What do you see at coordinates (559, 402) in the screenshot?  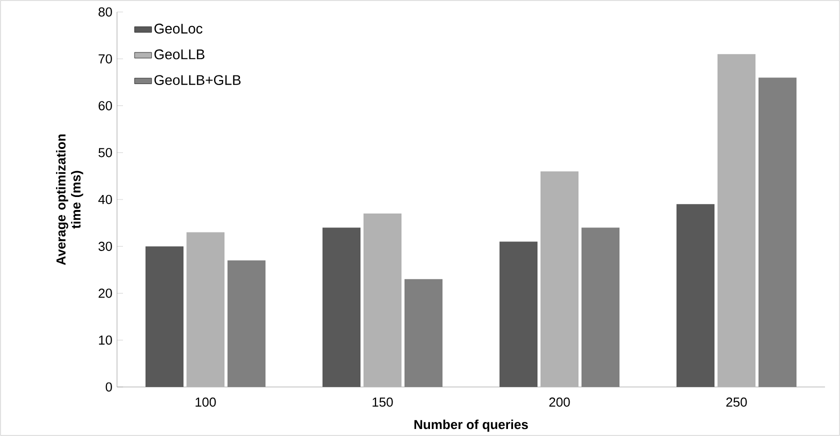 I see `x-tick-label: 200` at bounding box center [559, 402].